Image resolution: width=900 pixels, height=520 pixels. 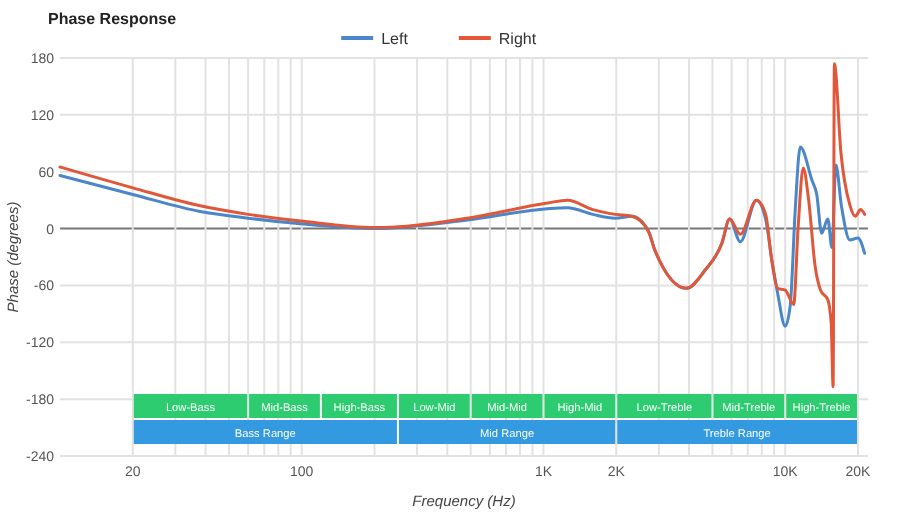 I want to click on legend-label: Left, so click(x=395, y=39).